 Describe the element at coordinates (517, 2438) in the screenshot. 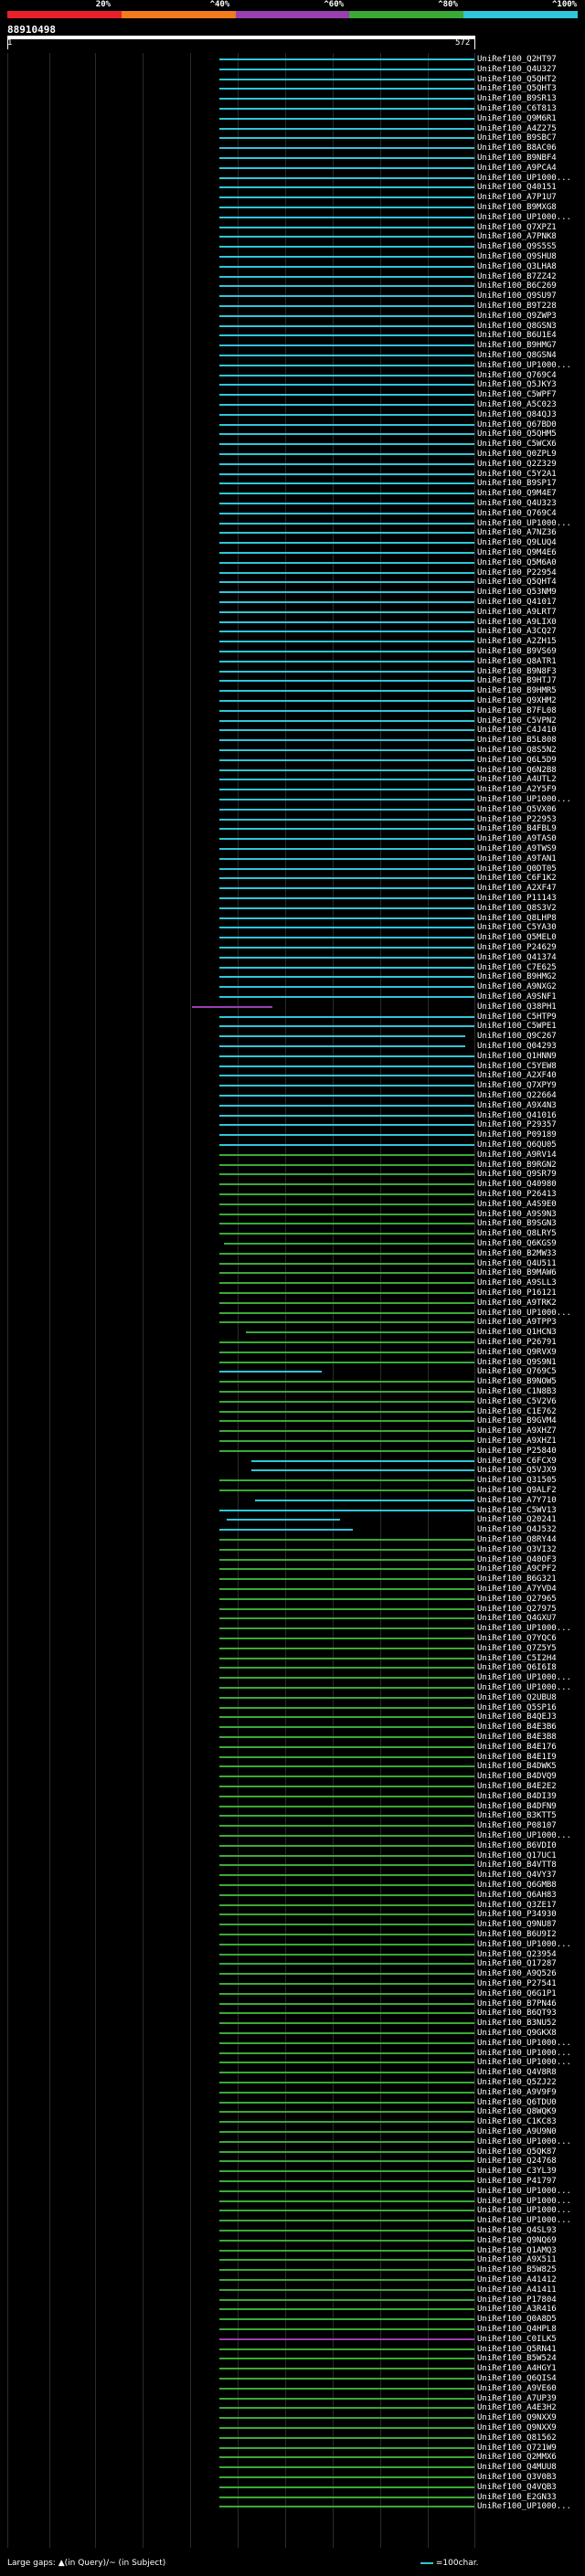

I see `hit-label-link: UniRef100_Q81562` at that location.